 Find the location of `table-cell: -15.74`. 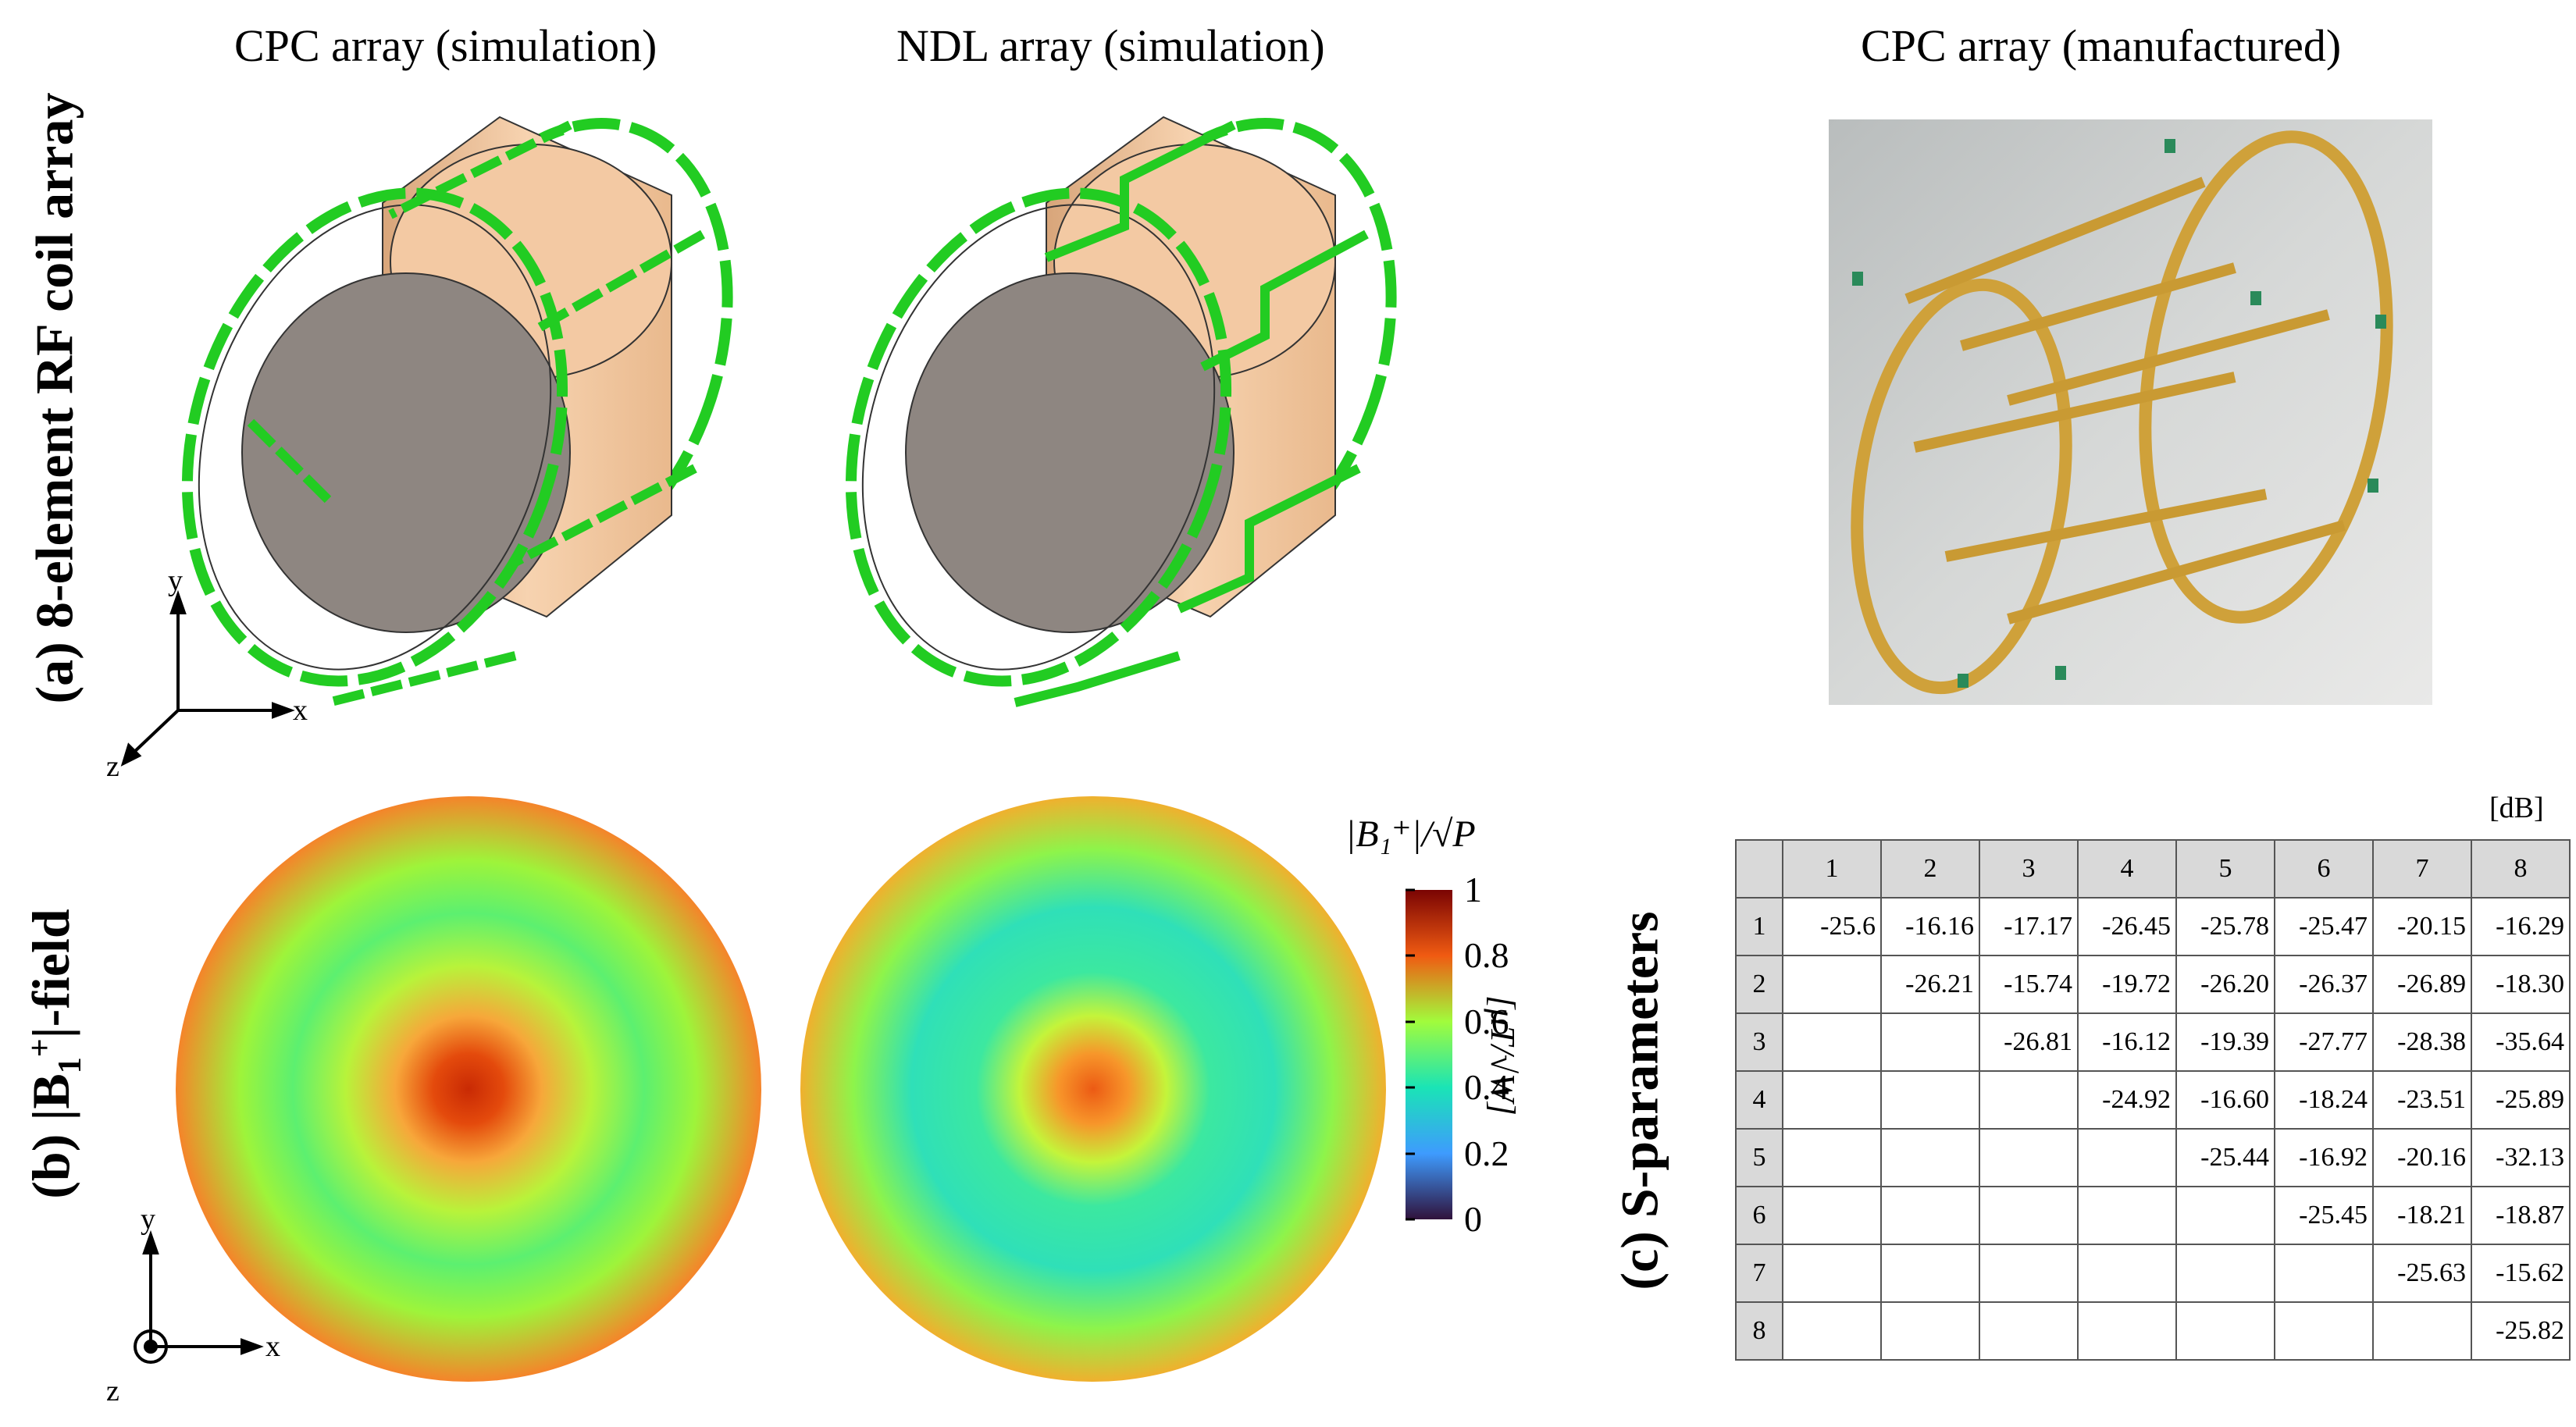

table-cell: -15.74 is located at coordinates (2029, 984).